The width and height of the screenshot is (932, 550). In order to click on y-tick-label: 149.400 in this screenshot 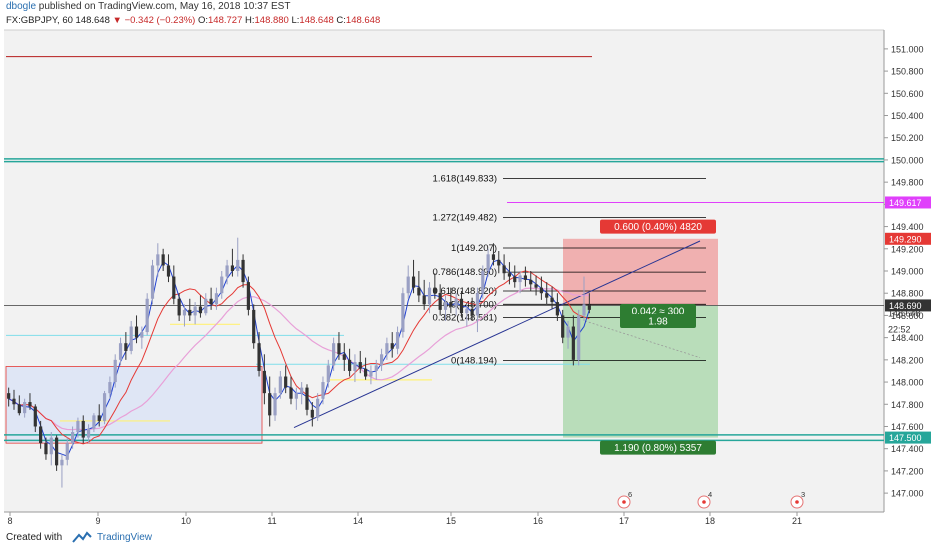, I will do `click(907, 227)`.